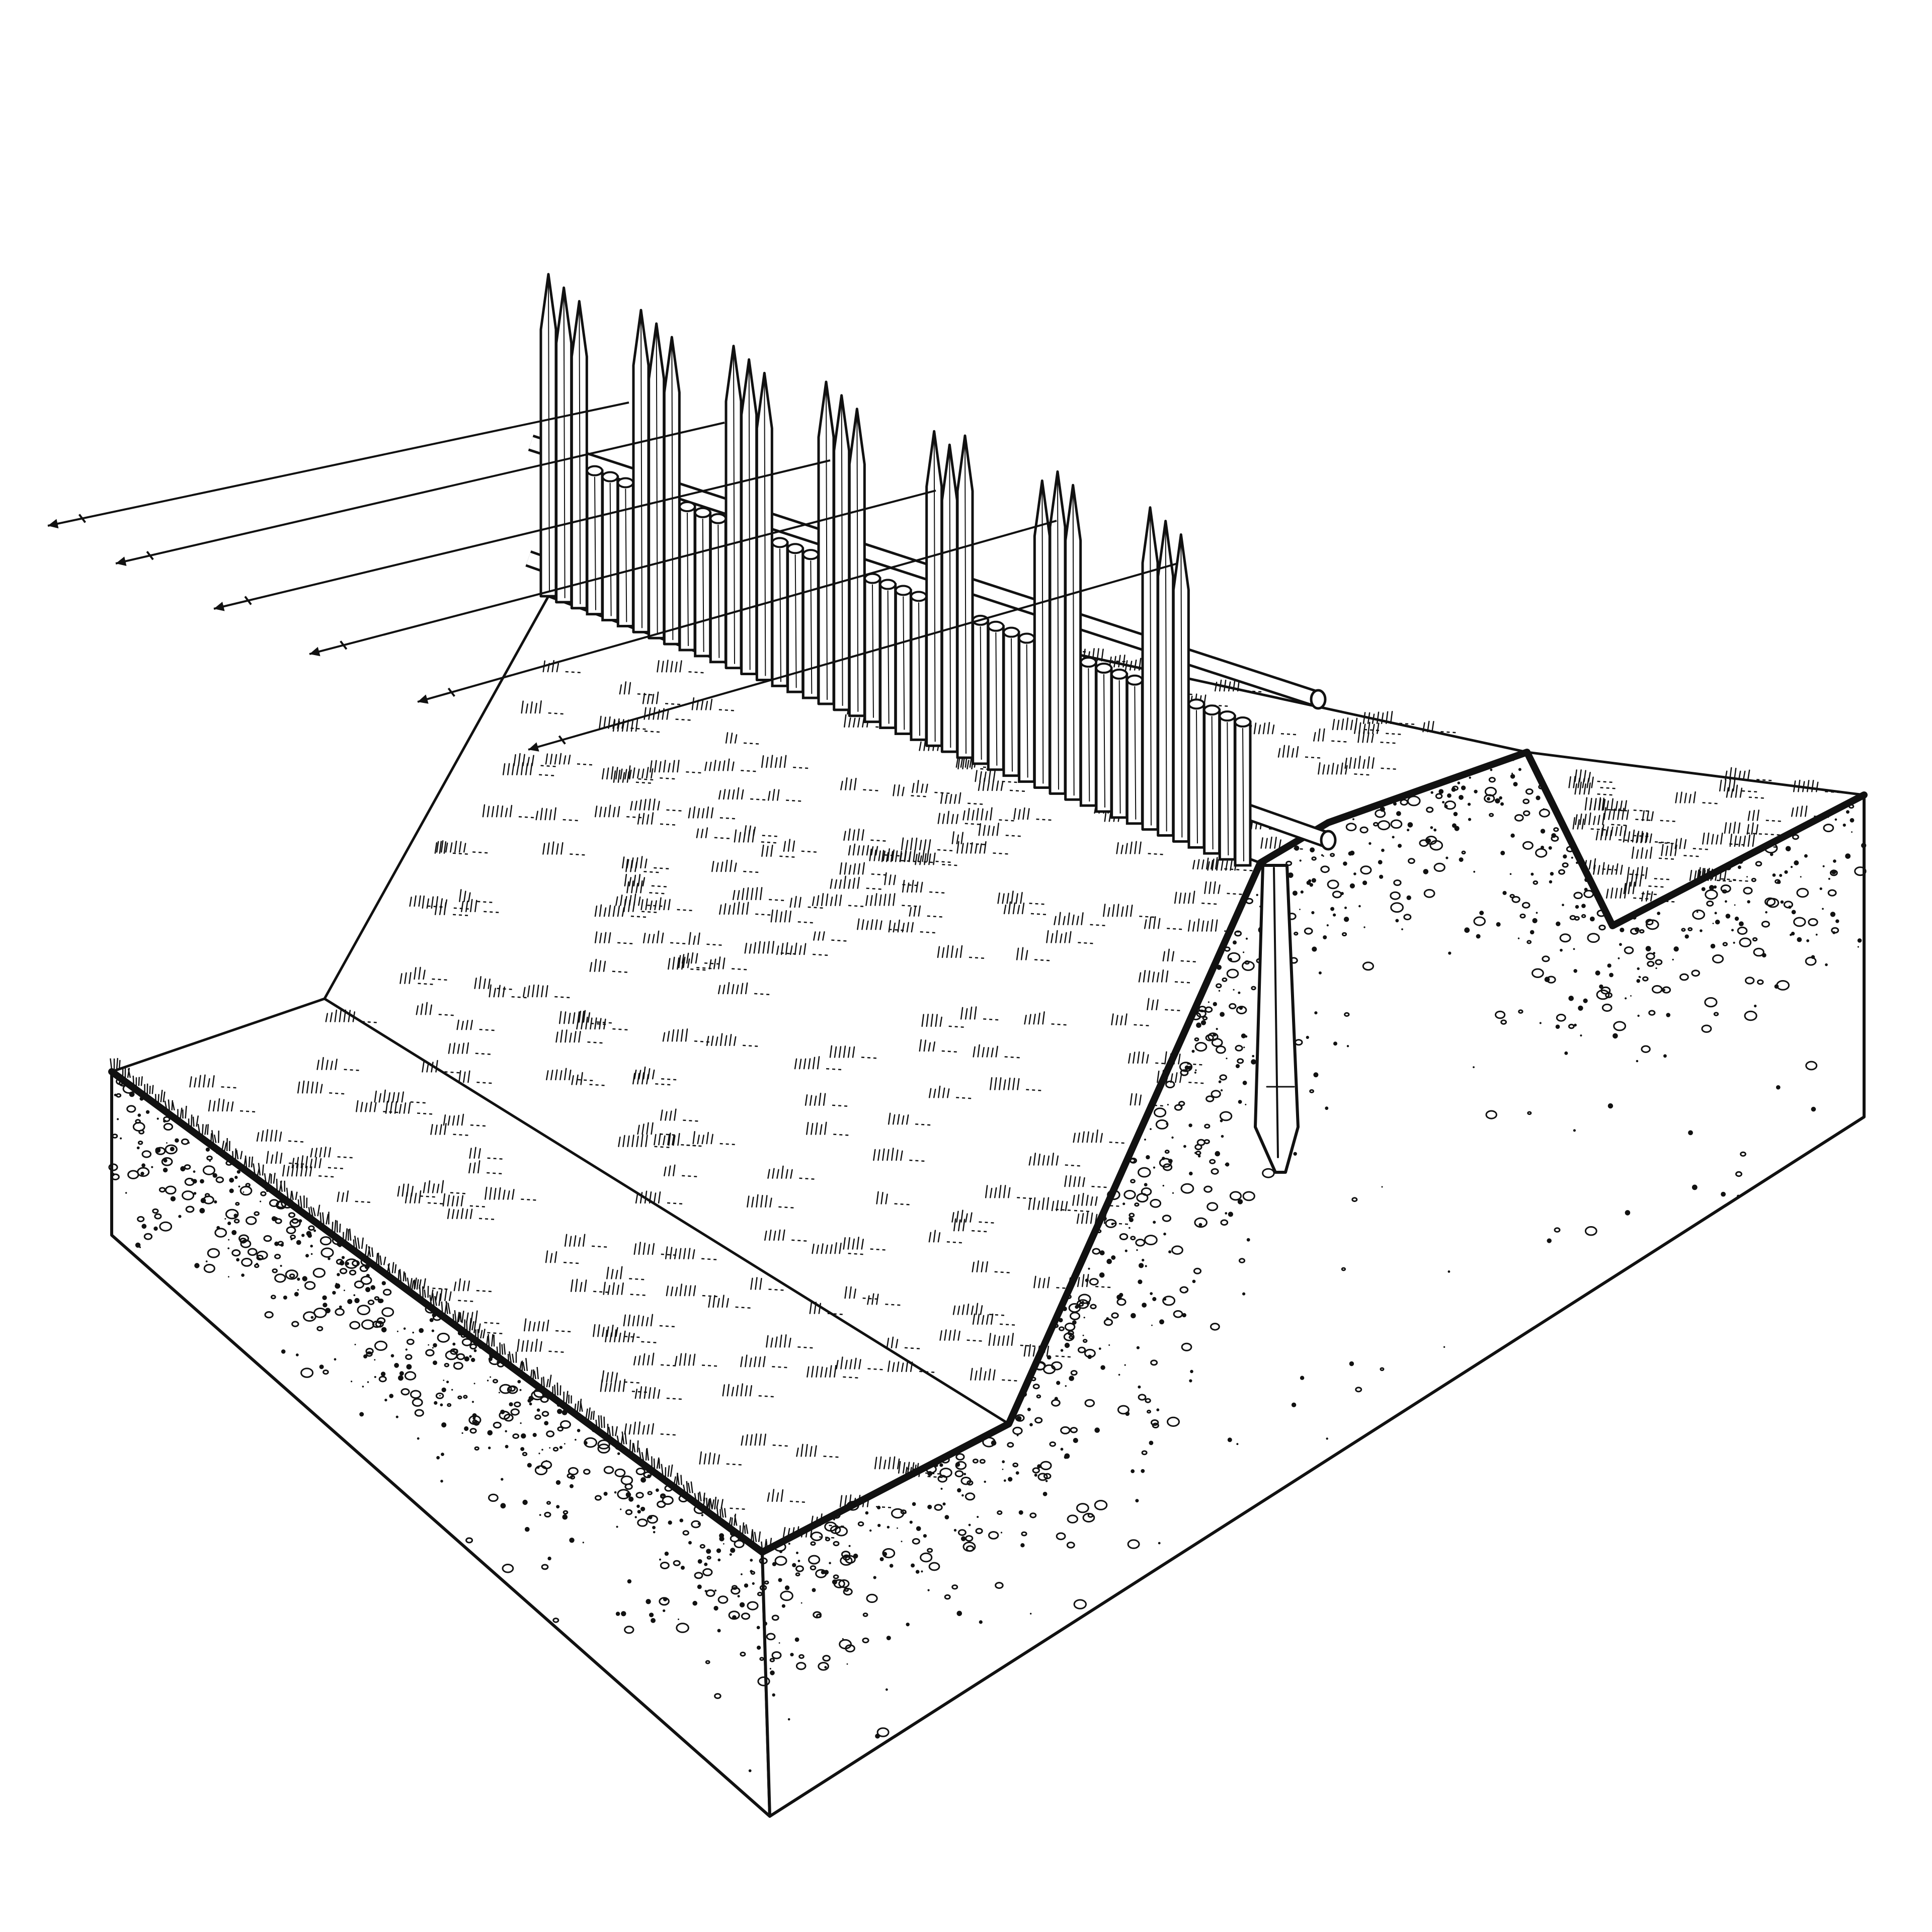 The height and width of the screenshot is (1932, 1932). Describe the element at coordinates (1696, 839) in the screenshot. I see `ditch-outline` at that location.